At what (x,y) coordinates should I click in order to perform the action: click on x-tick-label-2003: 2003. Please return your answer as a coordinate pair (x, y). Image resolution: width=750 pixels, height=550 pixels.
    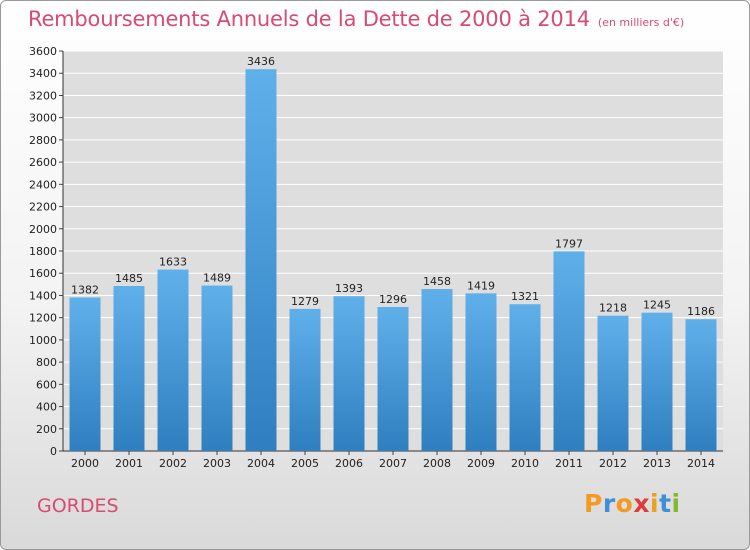
    Looking at the image, I should click on (217, 463).